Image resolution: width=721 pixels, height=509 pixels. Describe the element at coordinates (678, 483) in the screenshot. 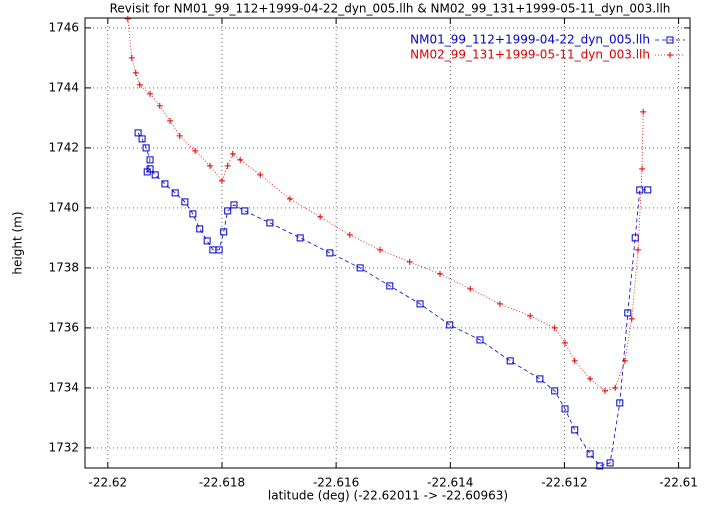

I see `x-tick-label: -22.61` at that location.